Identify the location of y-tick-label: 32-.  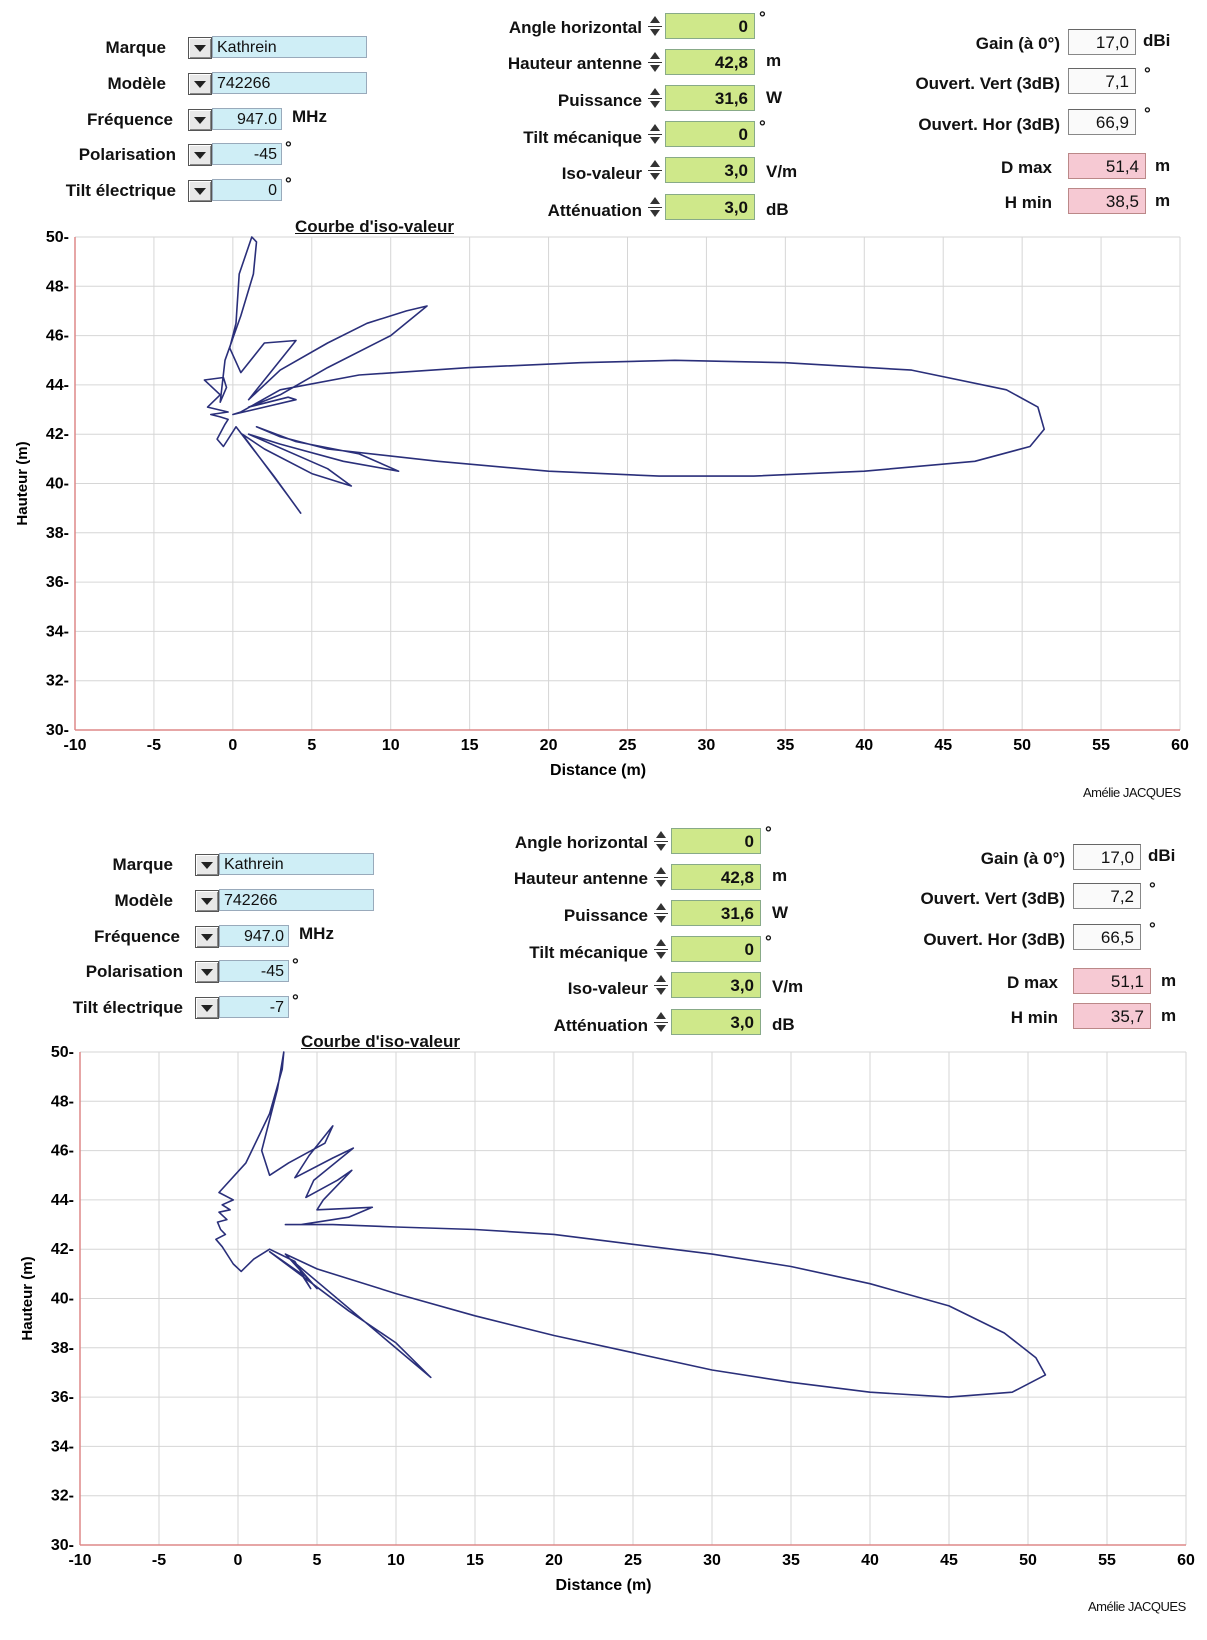
(57, 681).